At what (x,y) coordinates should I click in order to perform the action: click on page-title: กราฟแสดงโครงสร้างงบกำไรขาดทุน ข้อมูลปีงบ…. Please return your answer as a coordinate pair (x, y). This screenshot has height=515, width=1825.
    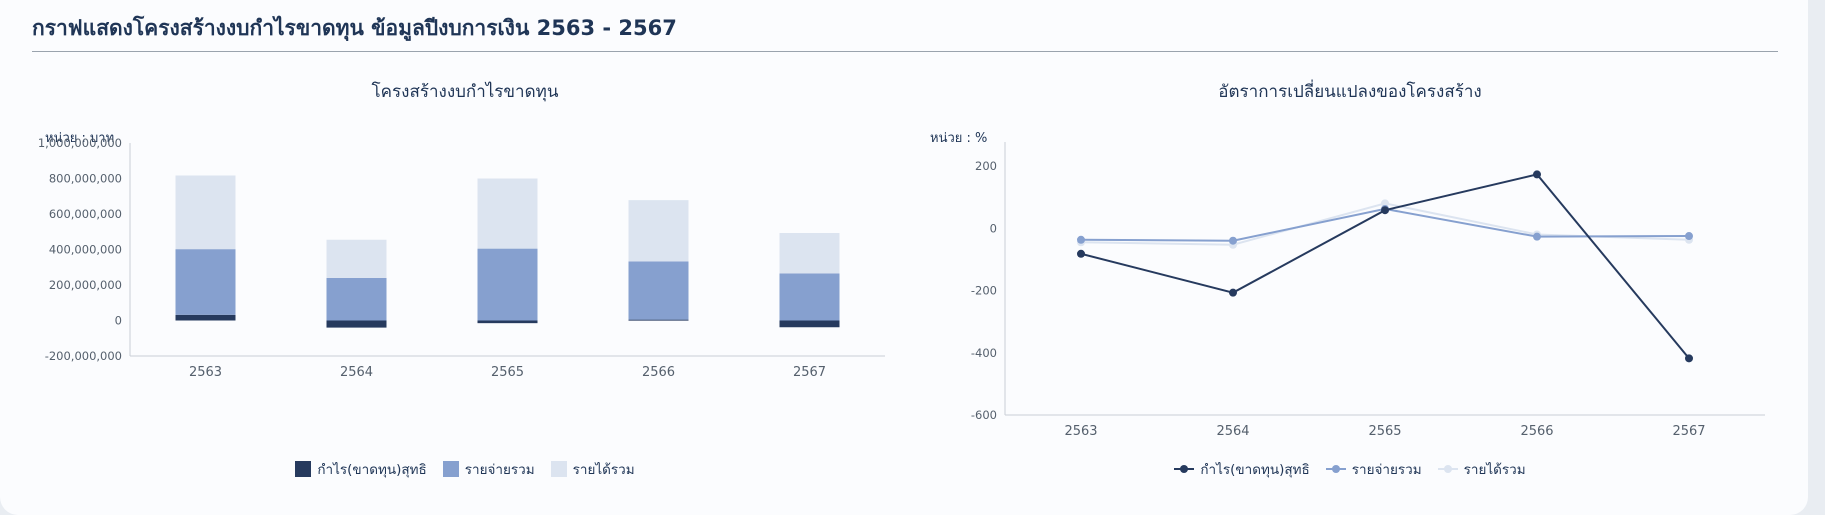
    Looking at the image, I should click on (354, 28).